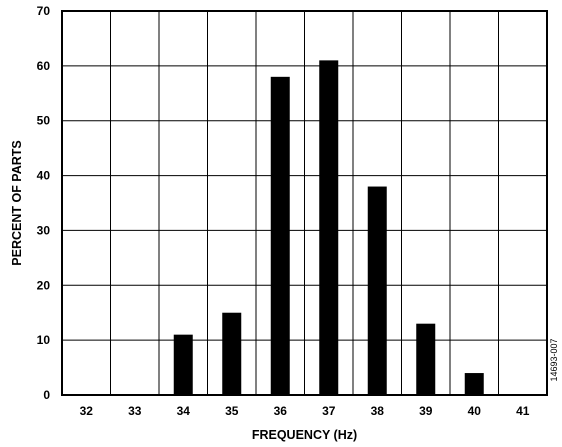 The width and height of the screenshot is (562, 447). Describe the element at coordinates (44, 66) in the screenshot. I see `y-tick-label: 60` at that location.